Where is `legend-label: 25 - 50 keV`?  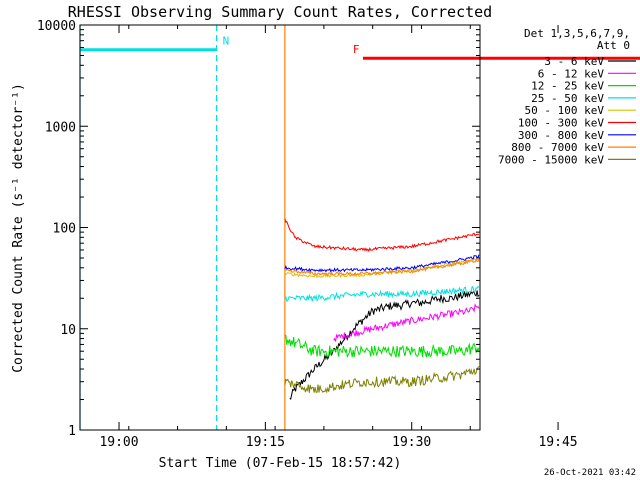
legend-label: 25 - 50 keV is located at coordinates (567, 98).